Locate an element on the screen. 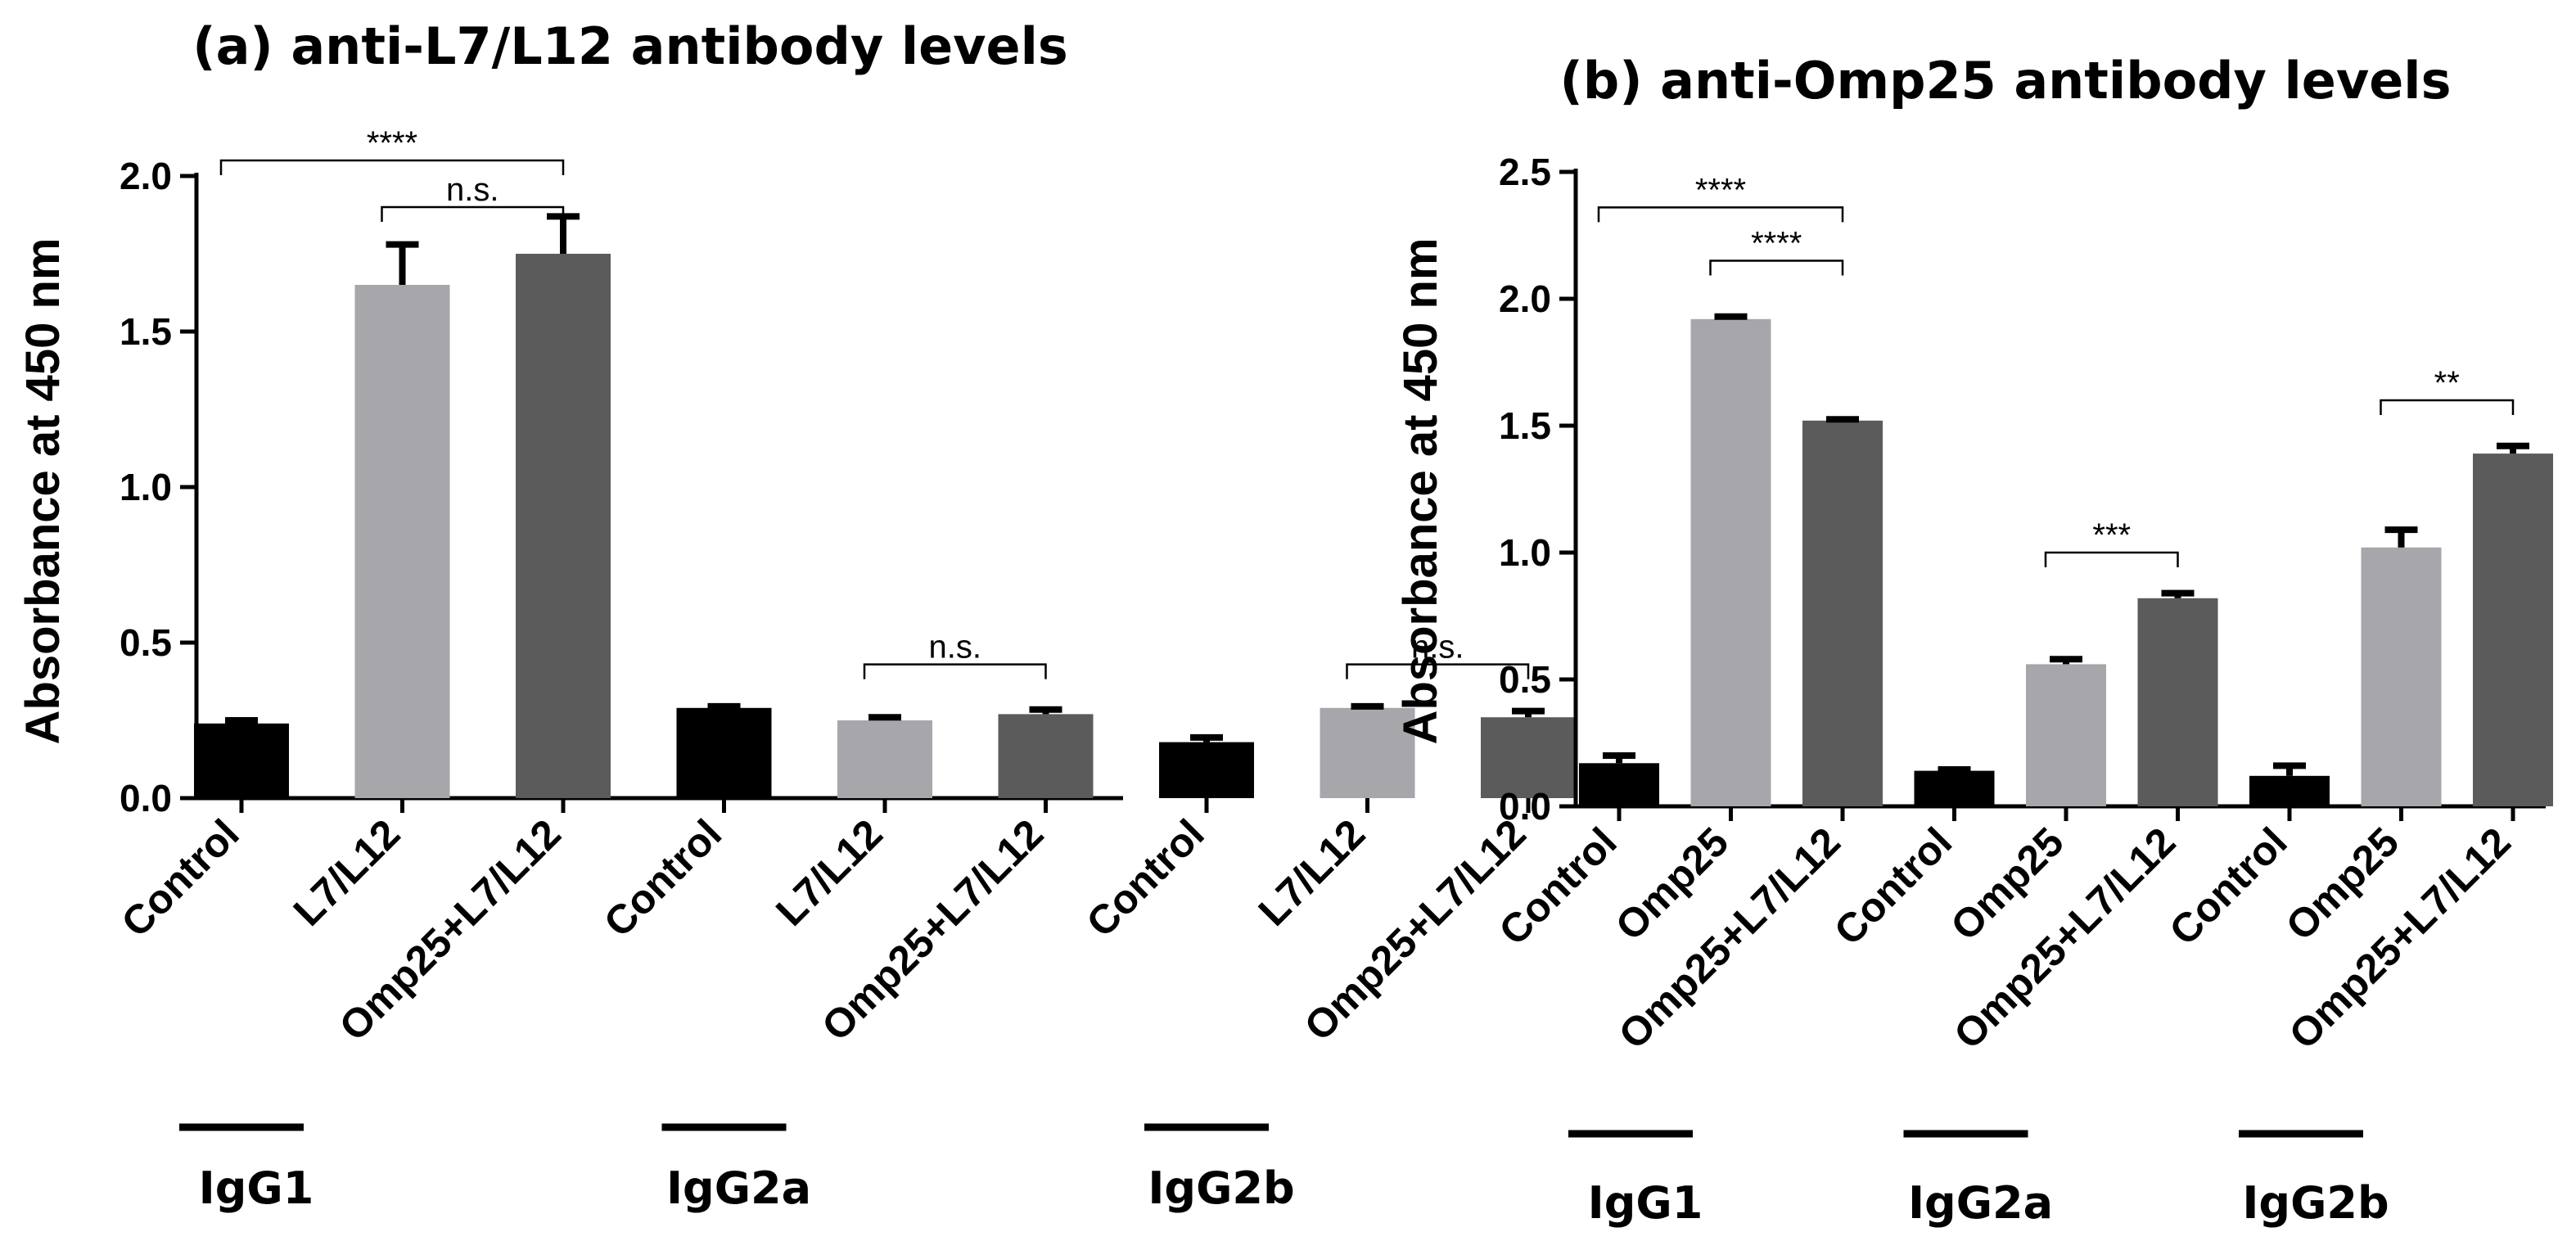  chart-a-ylabel: Absorbance at 450 nm is located at coordinates (43, 491).